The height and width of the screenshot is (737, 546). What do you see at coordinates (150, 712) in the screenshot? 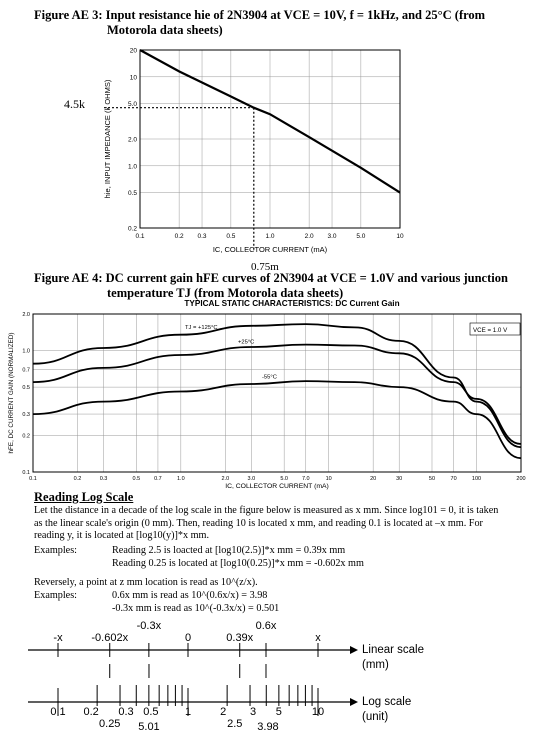
I see `log-tick-label: 0.5` at bounding box center [150, 712].